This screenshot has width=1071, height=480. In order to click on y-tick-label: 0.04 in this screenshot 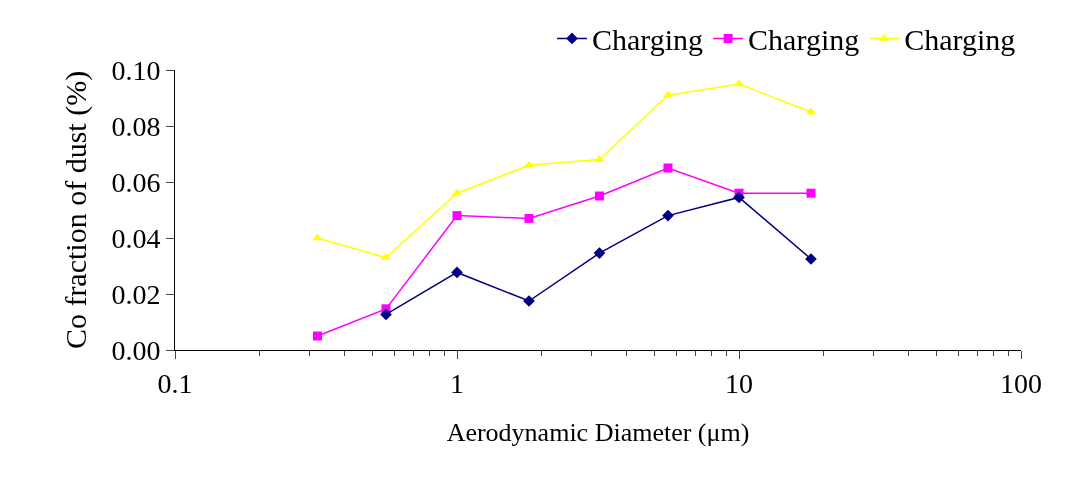, I will do `click(136, 238)`.